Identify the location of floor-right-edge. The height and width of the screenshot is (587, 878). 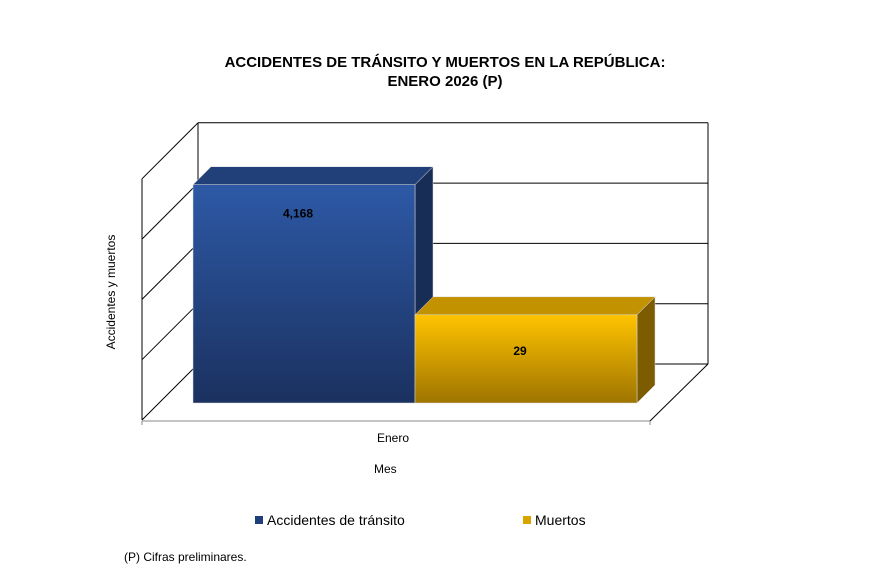
(679, 392).